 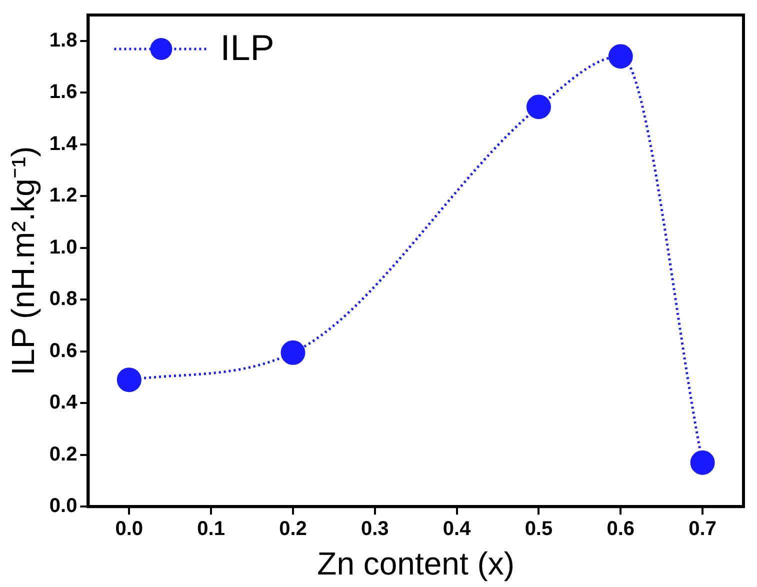 What do you see at coordinates (63, 195) in the screenshot?
I see `y-tick-label: 1.2` at bounding box center [63, 195].